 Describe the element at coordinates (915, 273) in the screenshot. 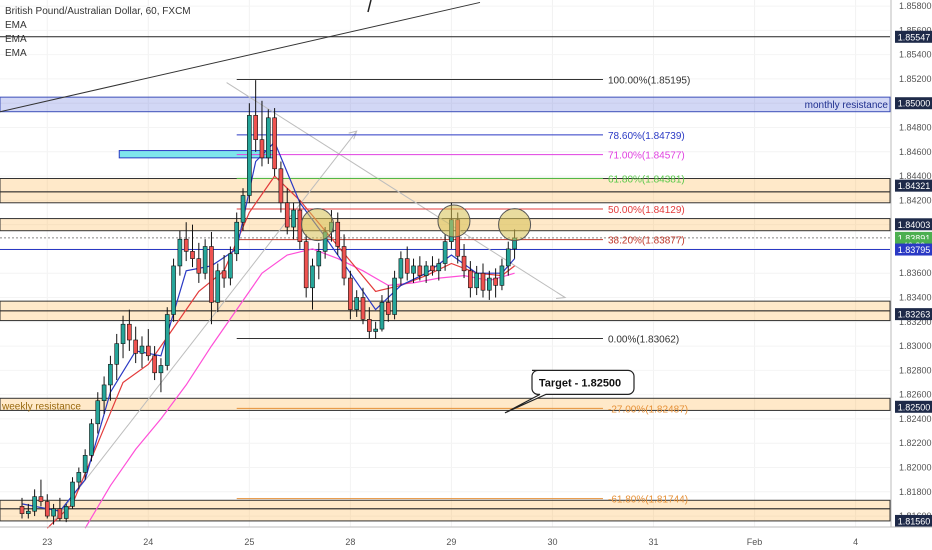

I see `price-tick-label: 1.83600` at that location.